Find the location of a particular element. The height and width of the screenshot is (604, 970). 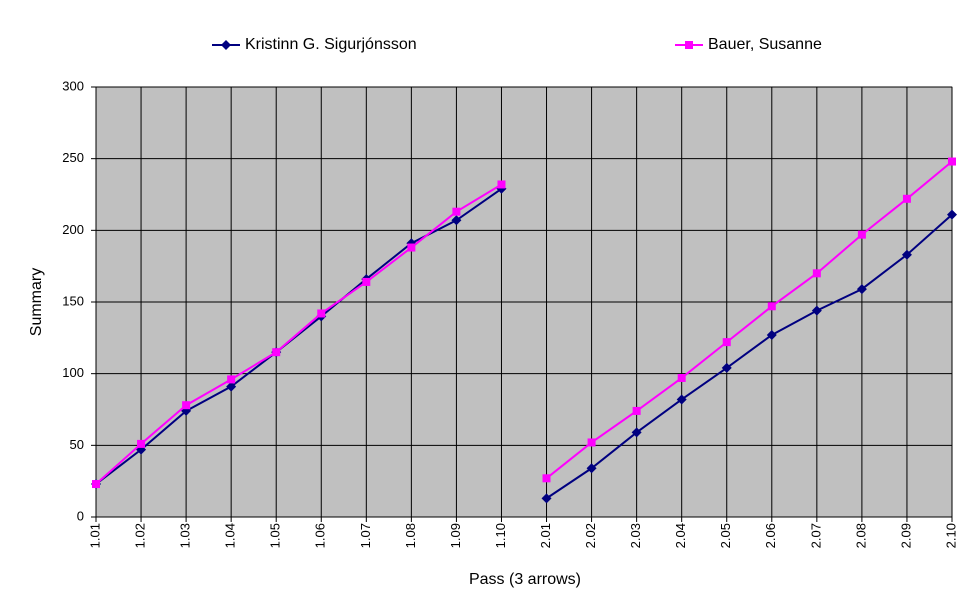

x-tick-label: 2.02 is located at coordinates (590, 535).